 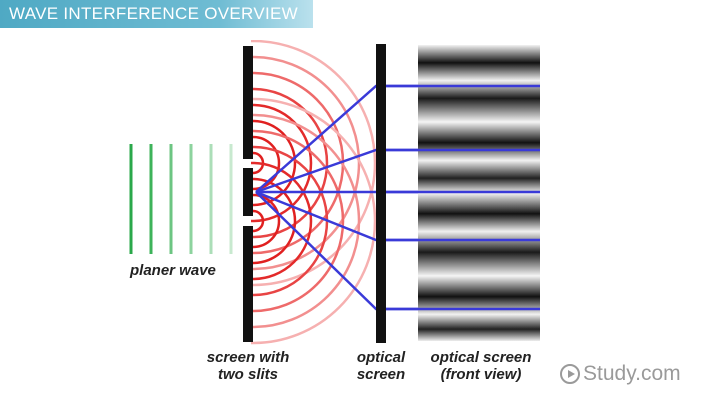 What do you see at coordinates (381, 374) in the screenshot?
I see `optical-screen-label-line2: screen` at bounding box center [381, 374].